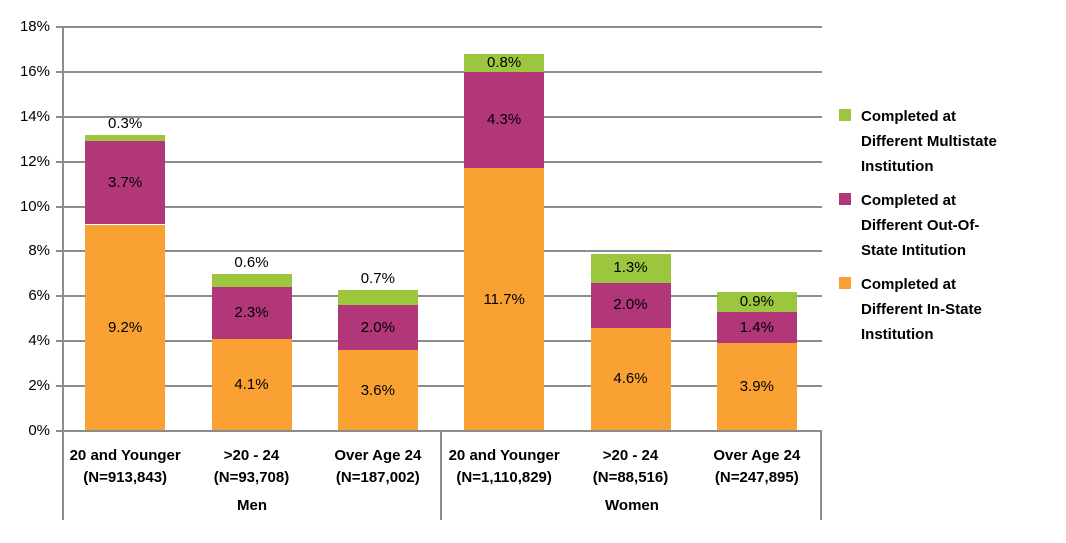 This screenshot has height=543, width=1066. Describe the element at coordinates (252, 505) in the screenshot. I see `group-label-men: Men` at that location.